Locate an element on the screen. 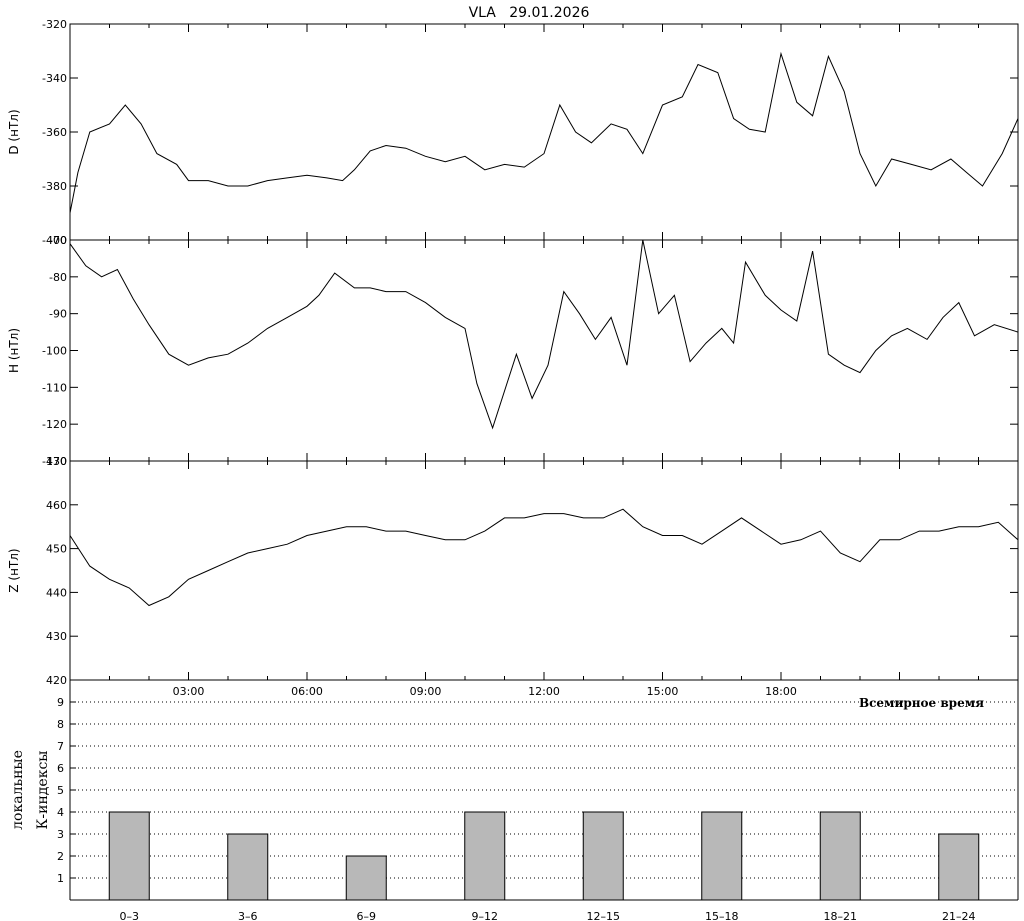  chart-title: VLA 29.01.2026 is located at coordinates (529, 13).